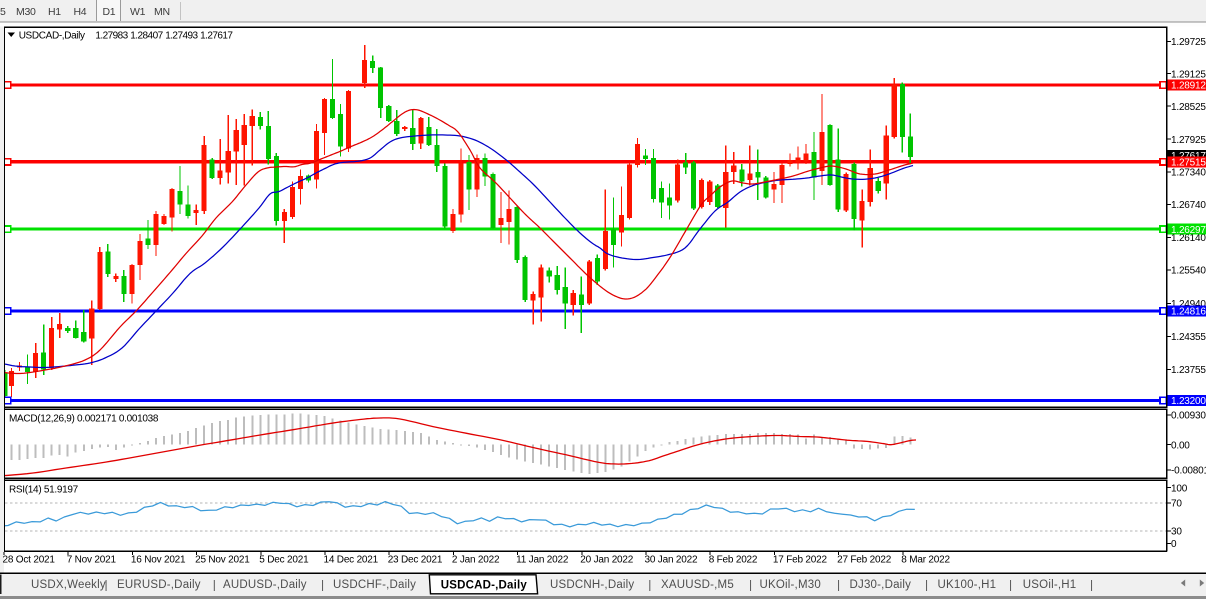  Describe the element at coordinates (476, 559) in the screenshot. I see `svg-text: 2 Jan 2022` at that location.